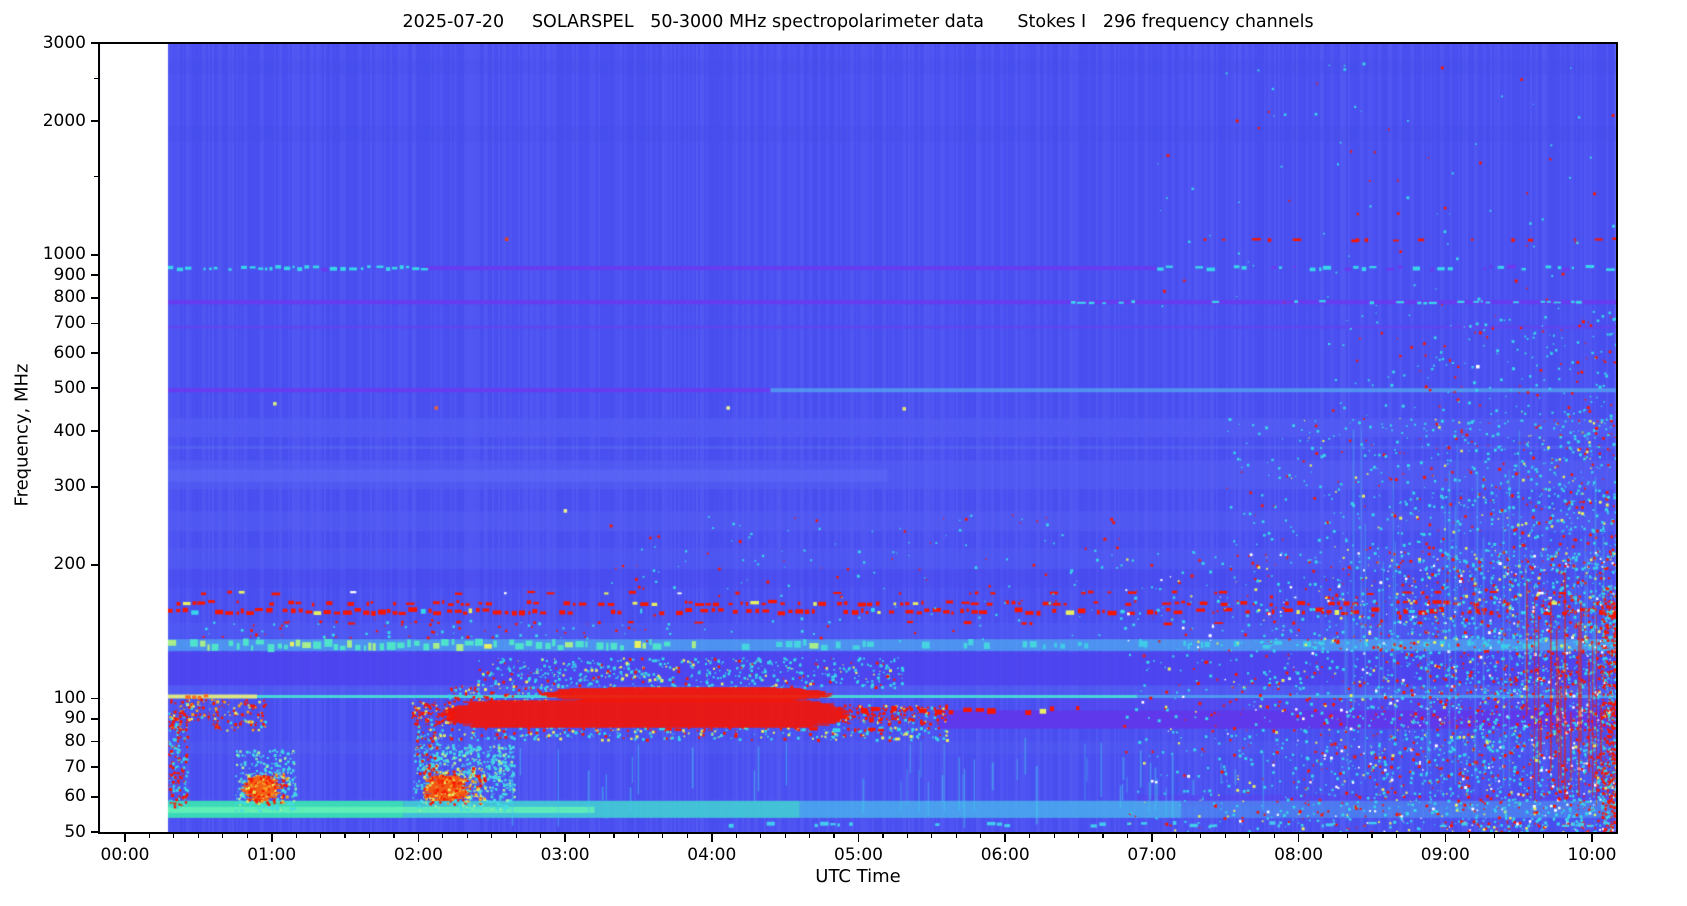 This screenshot has height=906, width=1687. I want to click on x-tick-label: 02:00, so click(418, 855).